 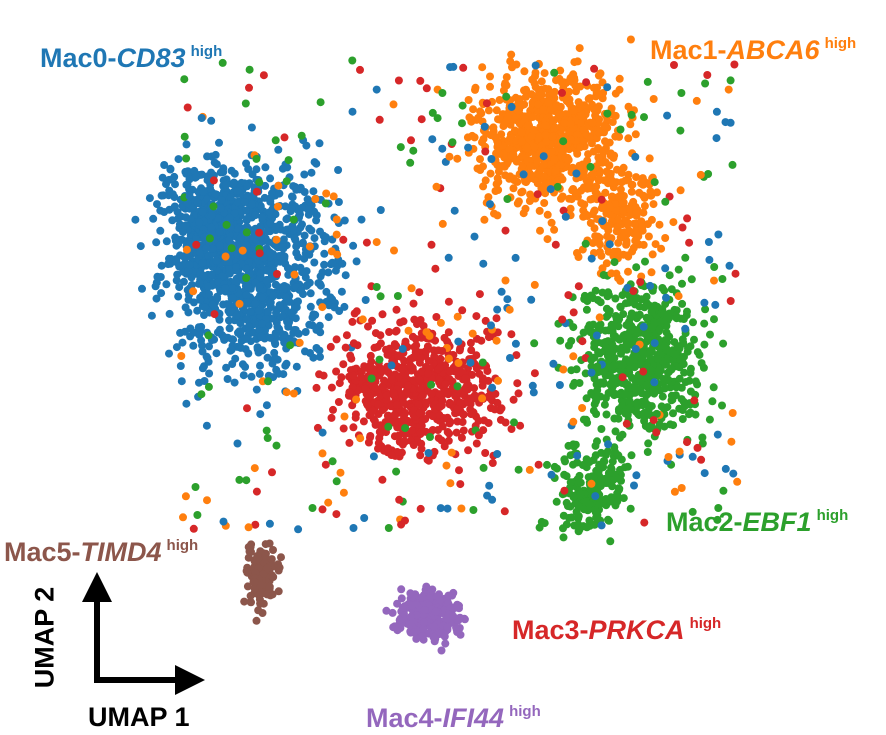 What do you see at coordinates (777, 522) in the screenshot?
I see `label-mac2-gene: EBF1` at bounding box center [777, 522].